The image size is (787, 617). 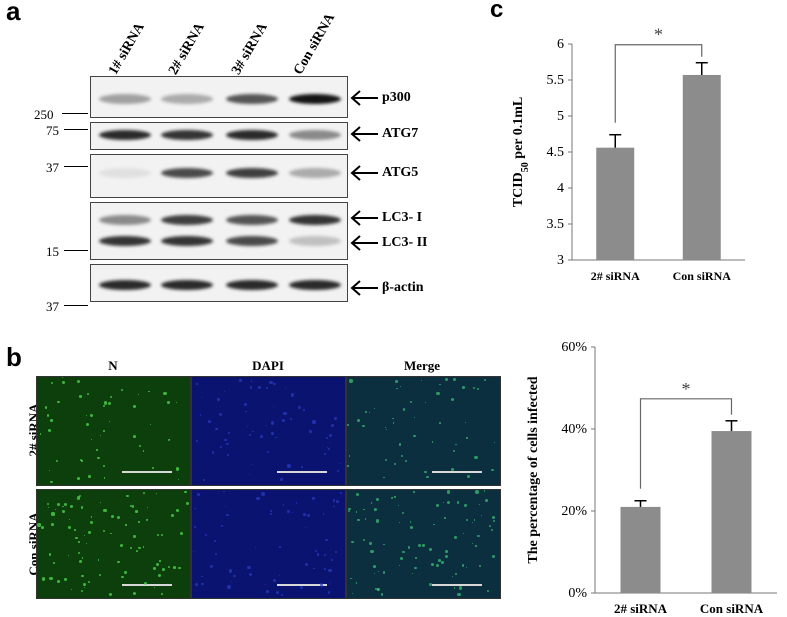 I want to click on marker-tick-37b, so click(x=76, y=305).